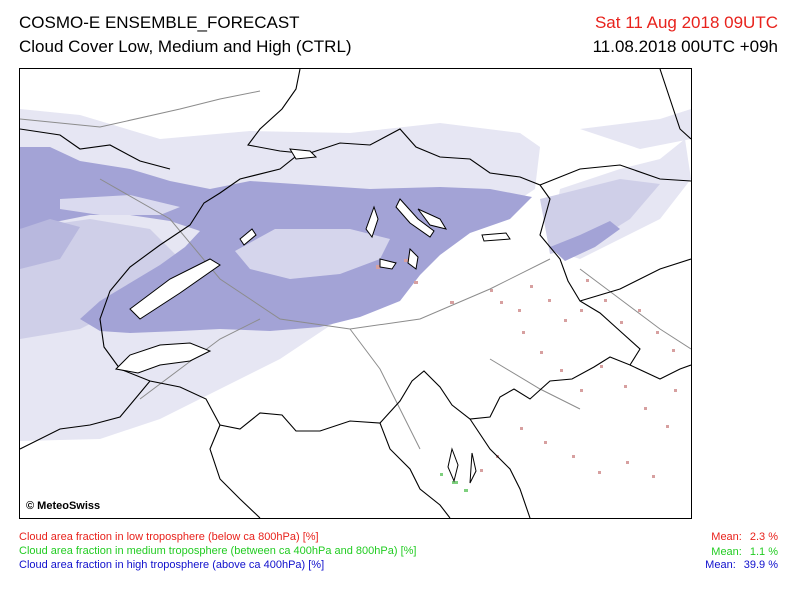 This screenshot has height=590, width=800. I want to click on medium-cloud-specks, so click(454, 482).